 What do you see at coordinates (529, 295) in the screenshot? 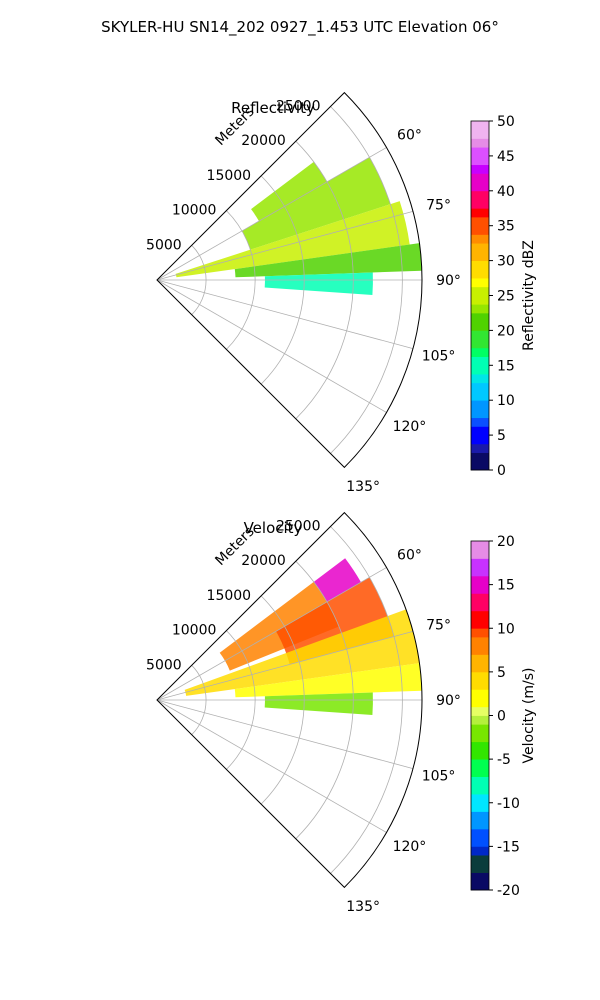
I see `colorbar-label: Reflectivity dBZ` at bounding box center [529, 295].